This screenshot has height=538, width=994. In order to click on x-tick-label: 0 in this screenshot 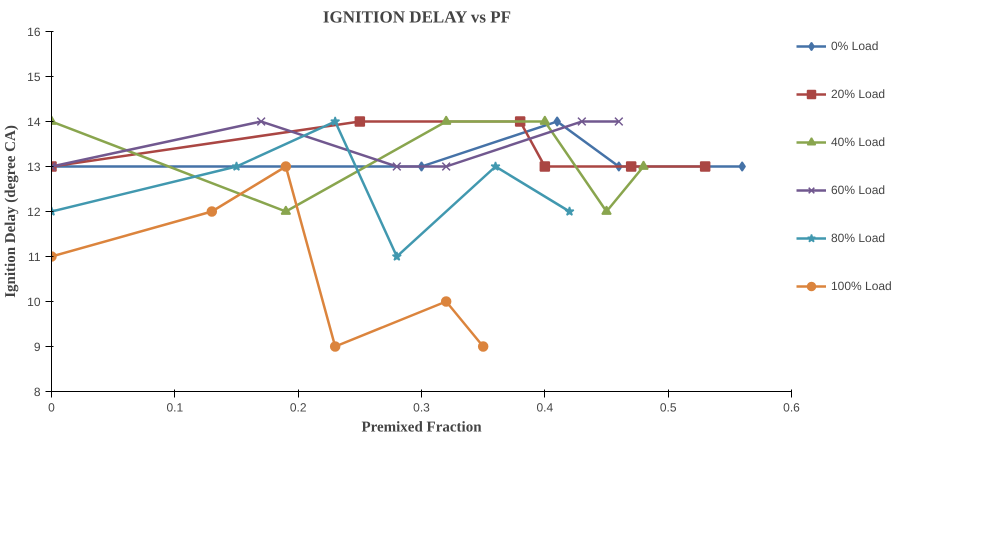, I will do `click(52, 407)`.